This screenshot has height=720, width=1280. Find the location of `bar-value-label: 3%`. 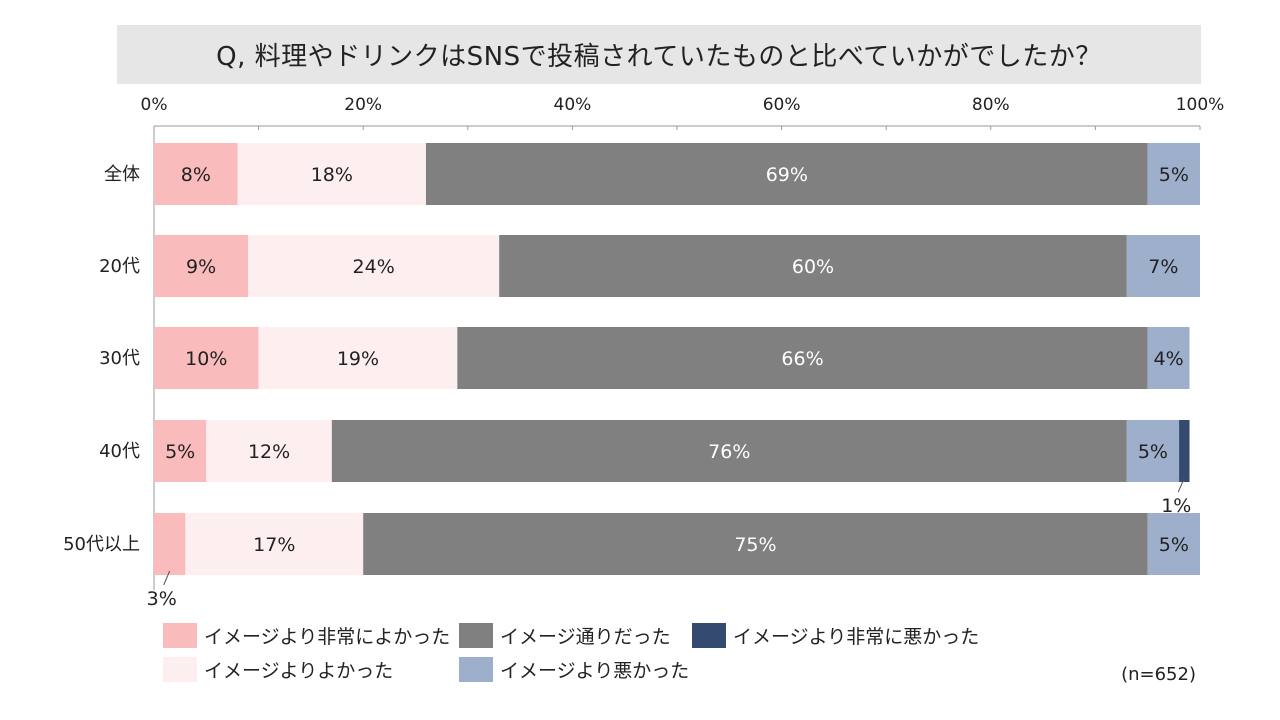

bar-value-label: 3% is located at coordinates (162, 599).